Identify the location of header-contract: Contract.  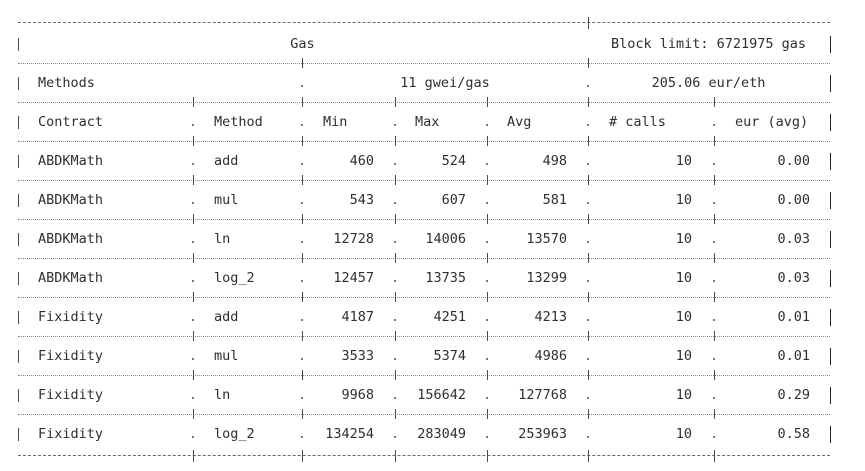
(71, 122).